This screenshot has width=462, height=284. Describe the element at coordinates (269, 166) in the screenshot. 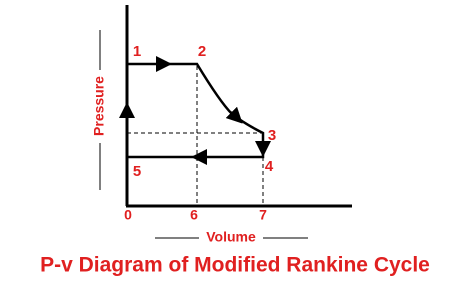

I see `point-label: 4` at that location.